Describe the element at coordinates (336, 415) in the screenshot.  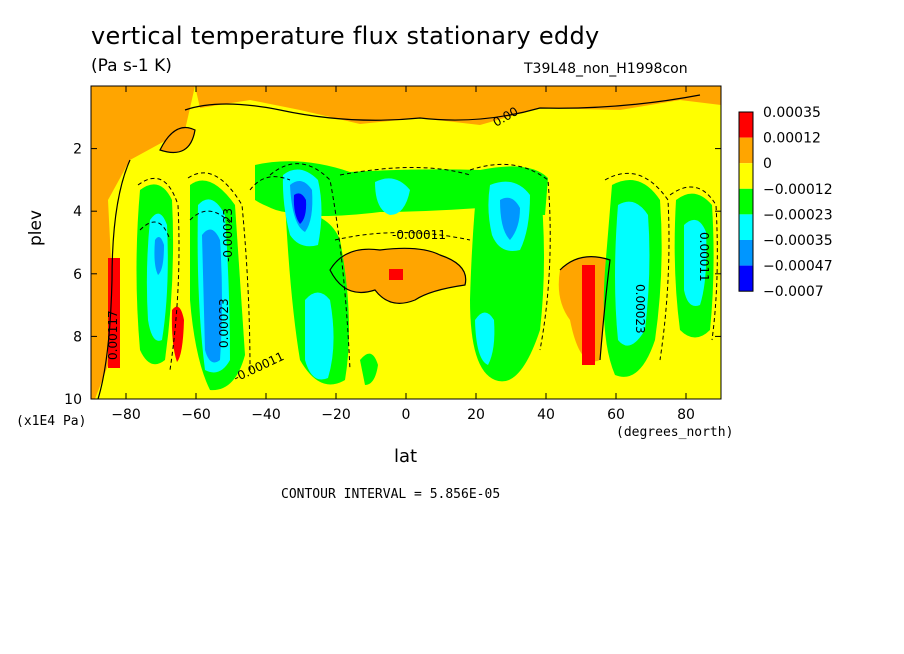
I see `x-tick-label: −20` at that location.